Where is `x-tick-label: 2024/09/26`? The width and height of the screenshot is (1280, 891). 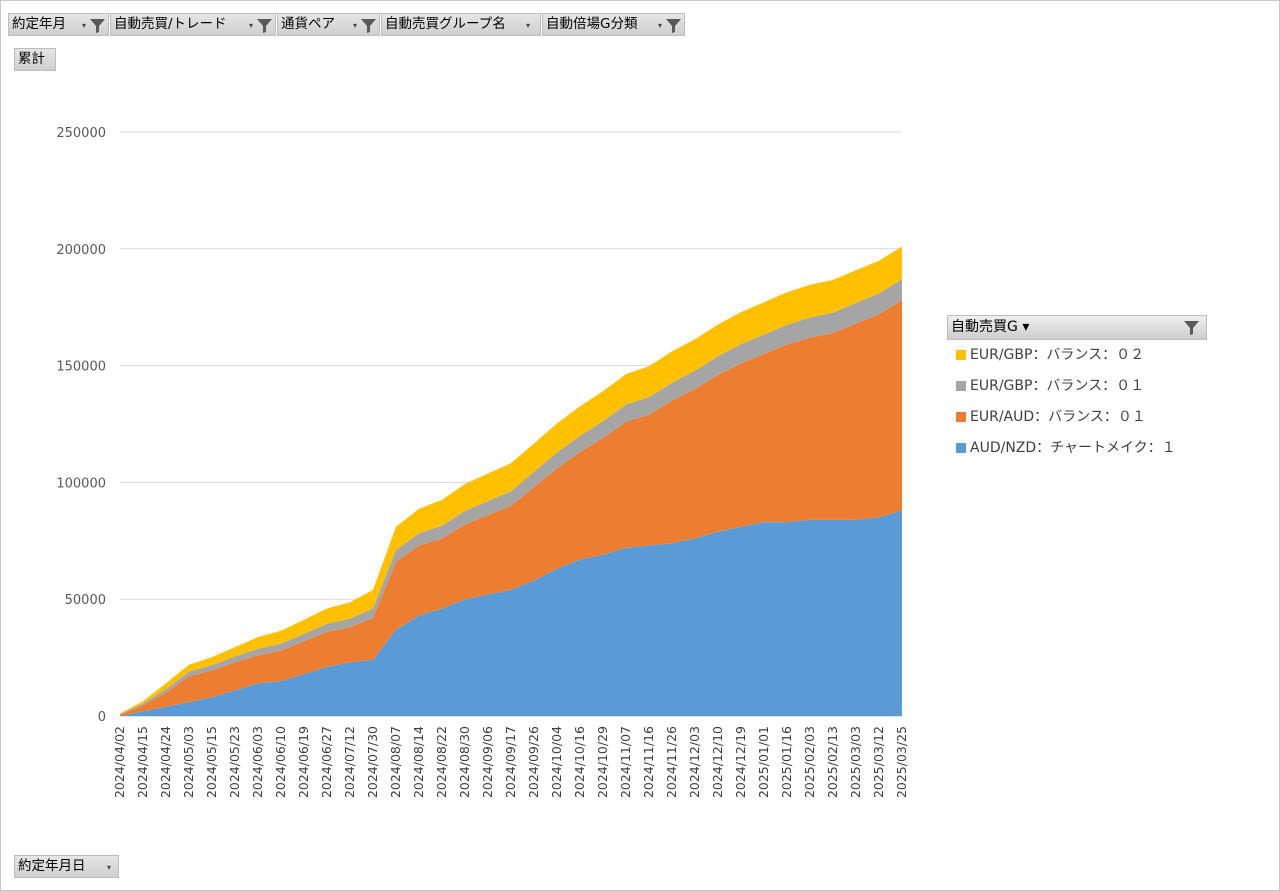 x-tick-label: 2024/09/26 is located at coordinates (533, 762).